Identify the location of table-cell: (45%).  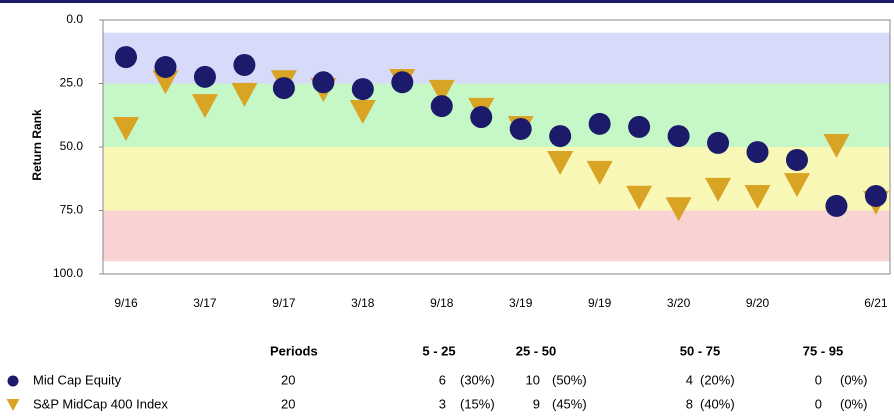
(569, 403).